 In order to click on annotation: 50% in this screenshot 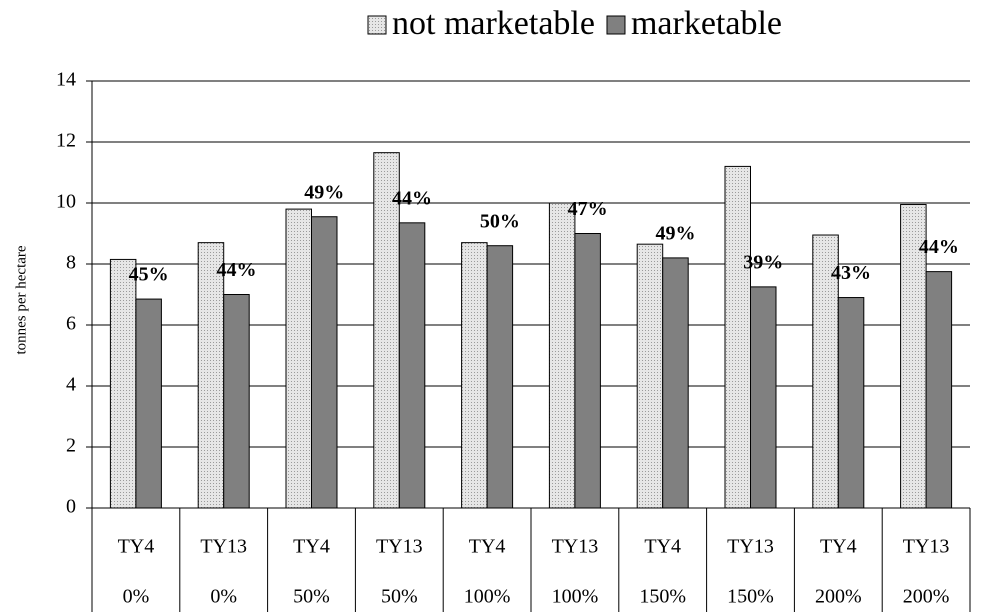, I will do `click(500, 221)`.